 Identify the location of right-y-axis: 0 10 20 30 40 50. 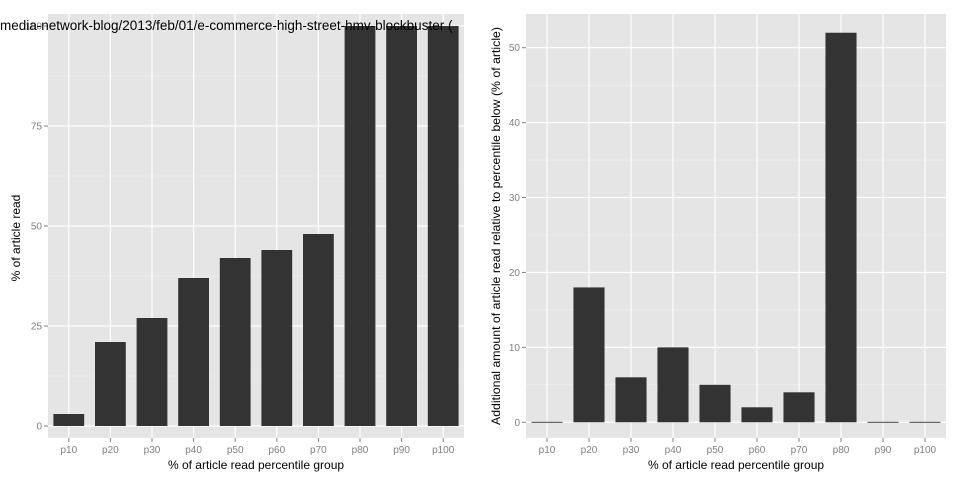
(517, 236).